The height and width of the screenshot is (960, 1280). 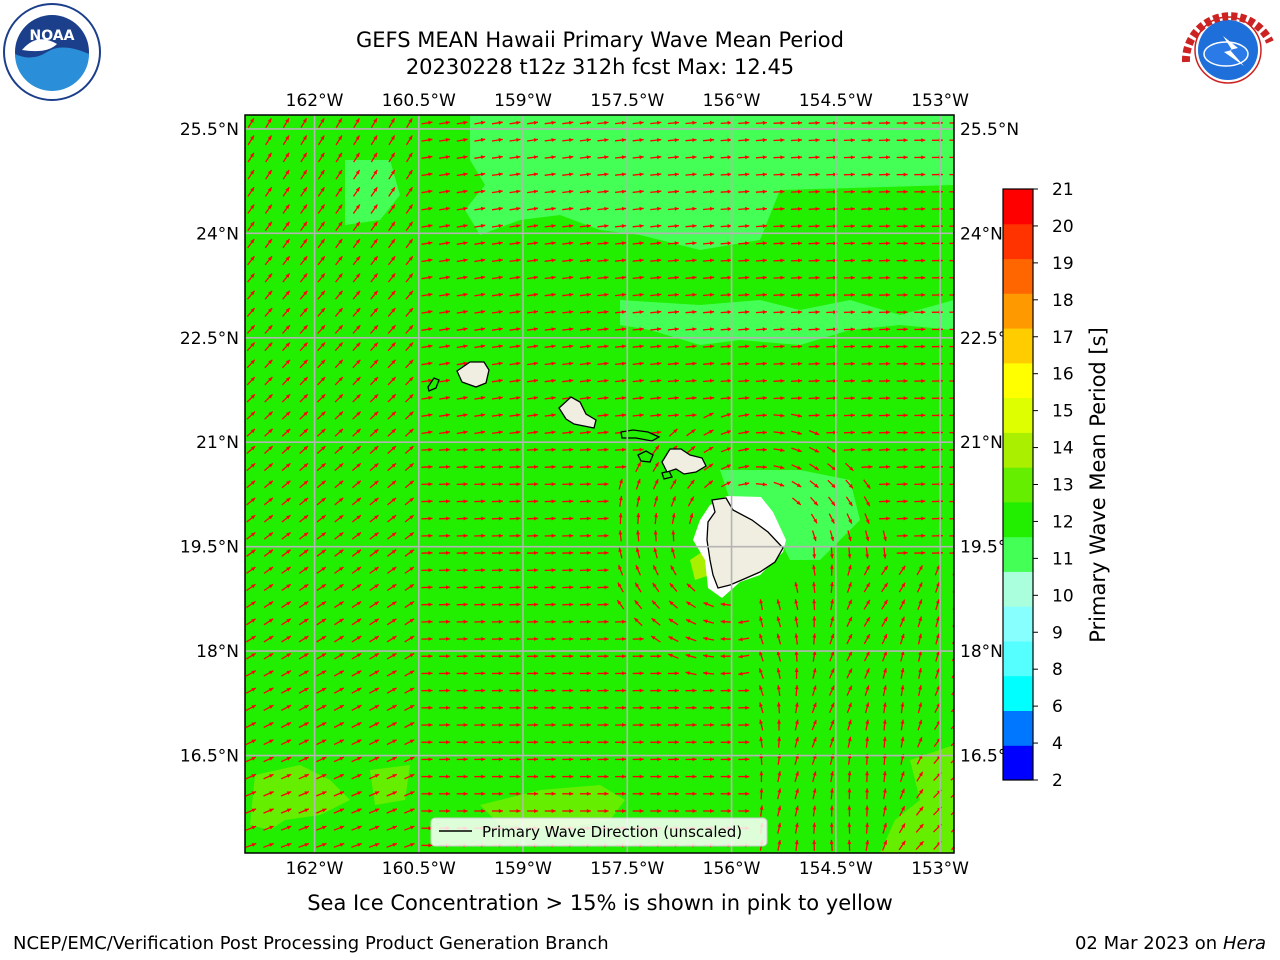 I want to click on lon-tick-label: 160.5°W, so click(x=419, y=101).